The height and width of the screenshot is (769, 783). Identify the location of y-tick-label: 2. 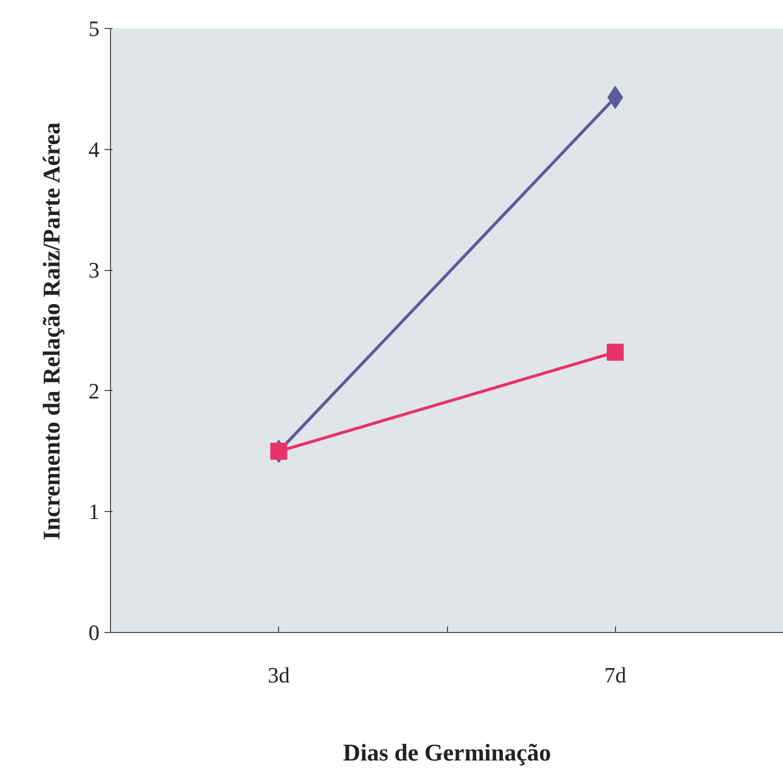
(94, 391).